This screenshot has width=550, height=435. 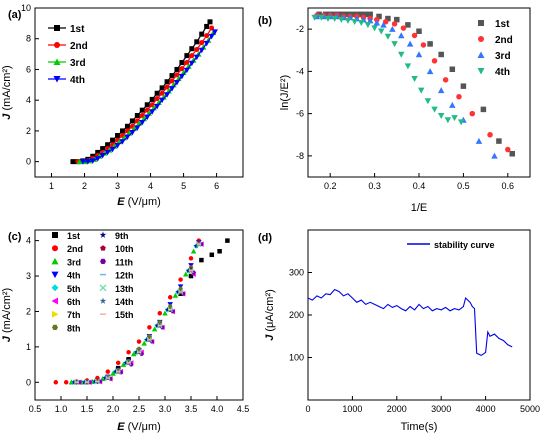 I want to click on x-tick-label: 1000, so click(x=352, y=409).